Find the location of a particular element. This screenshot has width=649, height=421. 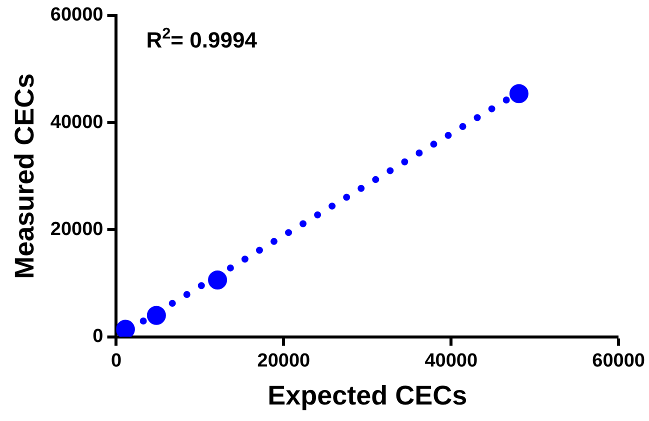

x-tick-label: 40000 is located at coordinates (451, 361).